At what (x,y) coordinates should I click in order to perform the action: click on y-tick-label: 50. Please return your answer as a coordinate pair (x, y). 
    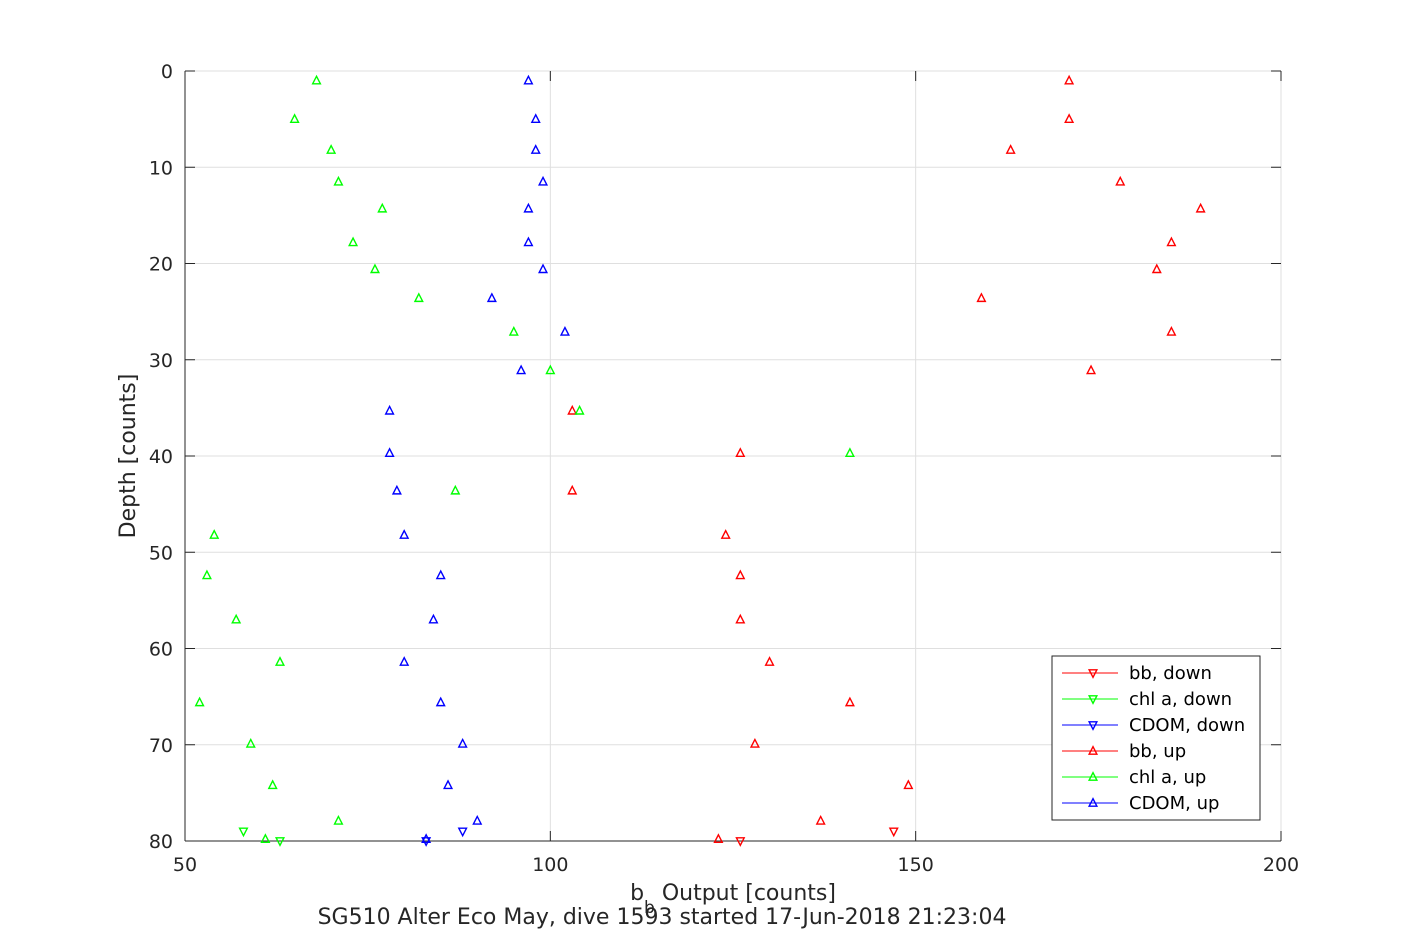
    Looking at the image, I should click on (161, 553).